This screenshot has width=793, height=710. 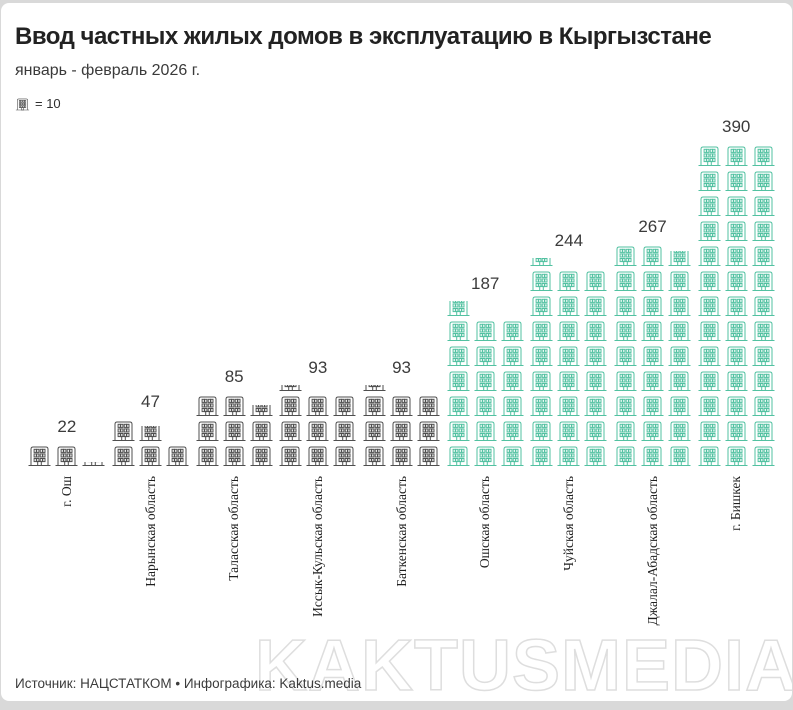 What do you see at coordinates (736, 292) in the screenshot?
I see `chart-column: 390` at bounding box center [736, 292].